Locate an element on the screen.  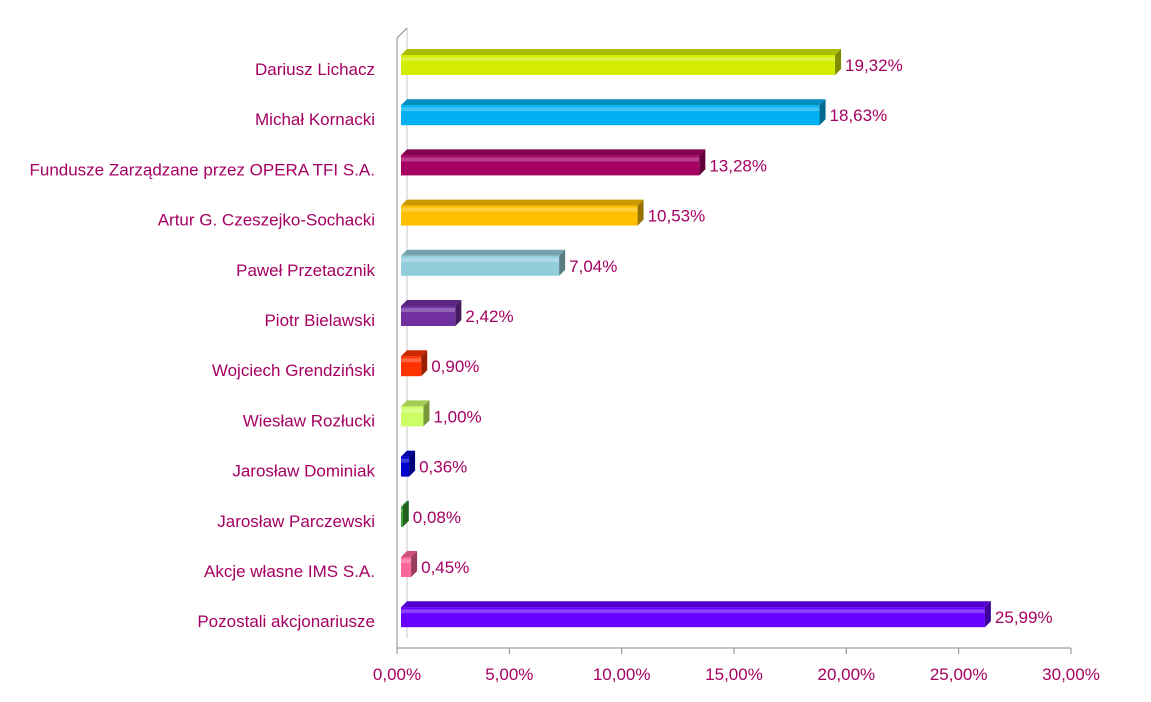
x-ticks: 0,00% 5,00% 10,00% 15,00% 20,00% 25,00% 30,00% is located at coordinates (736, 666).